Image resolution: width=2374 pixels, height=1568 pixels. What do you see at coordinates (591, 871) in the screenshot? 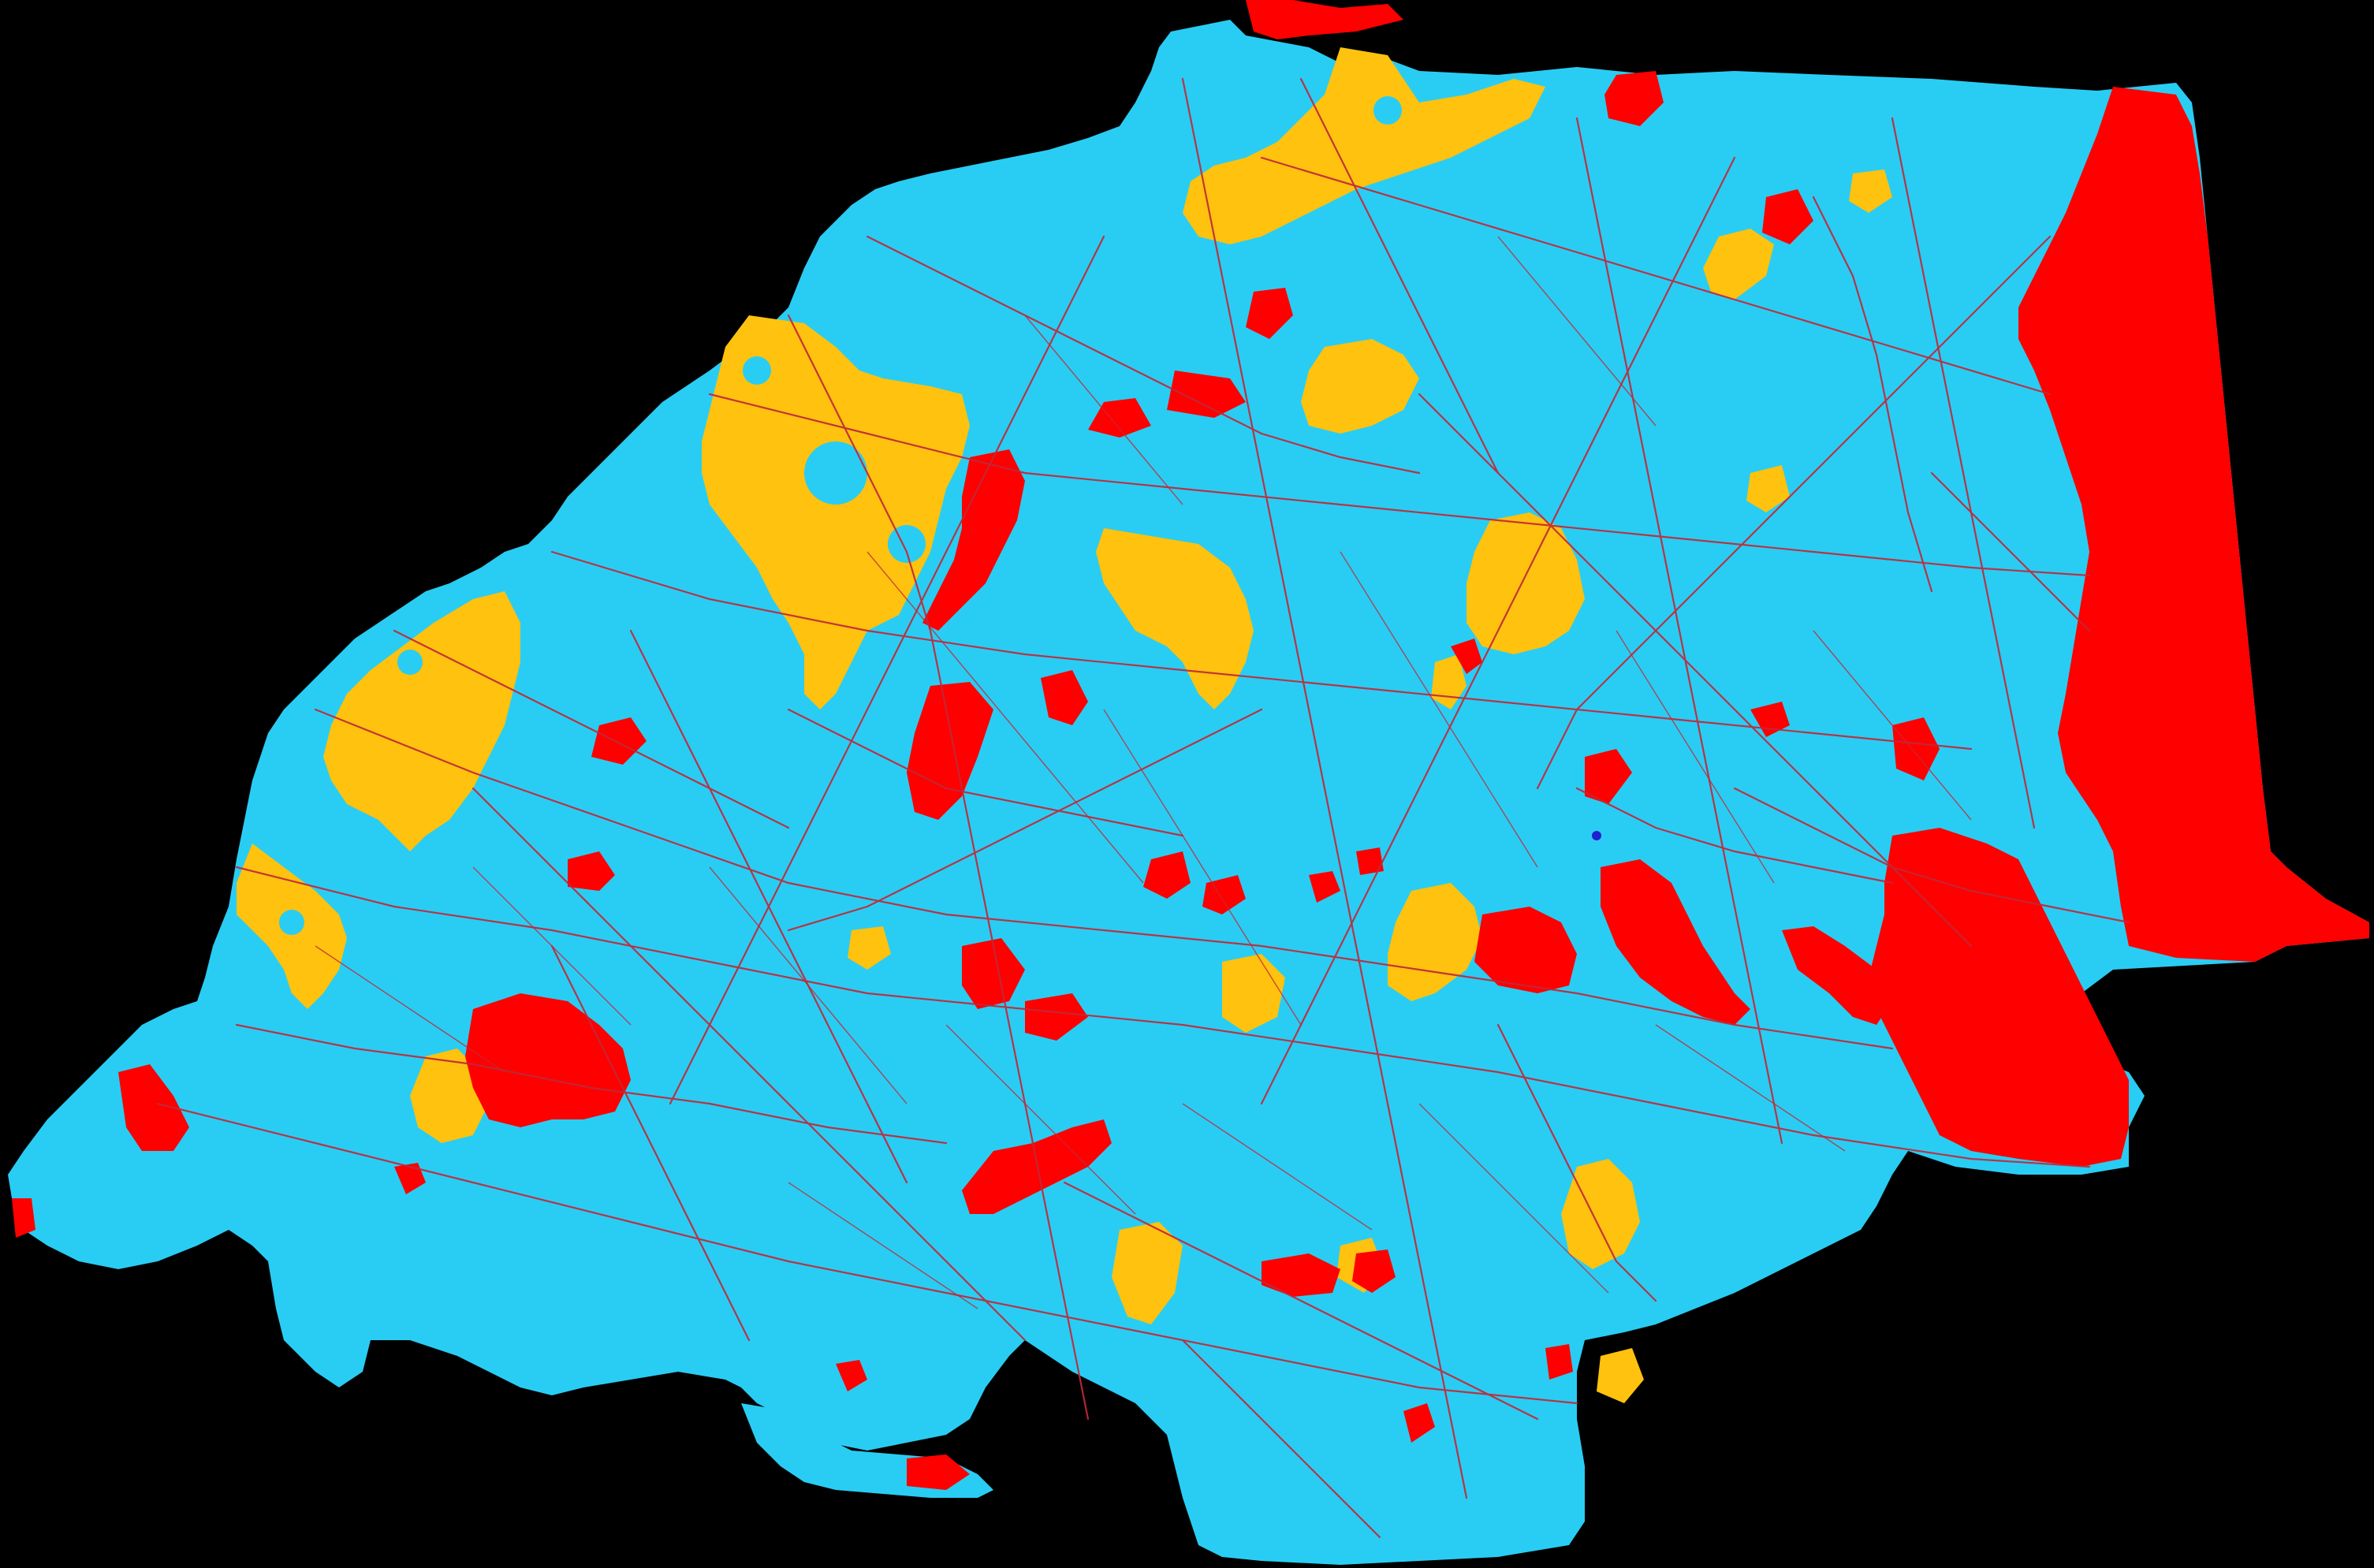
I see `red-patch-west-small` at bounding box center [591, 871].